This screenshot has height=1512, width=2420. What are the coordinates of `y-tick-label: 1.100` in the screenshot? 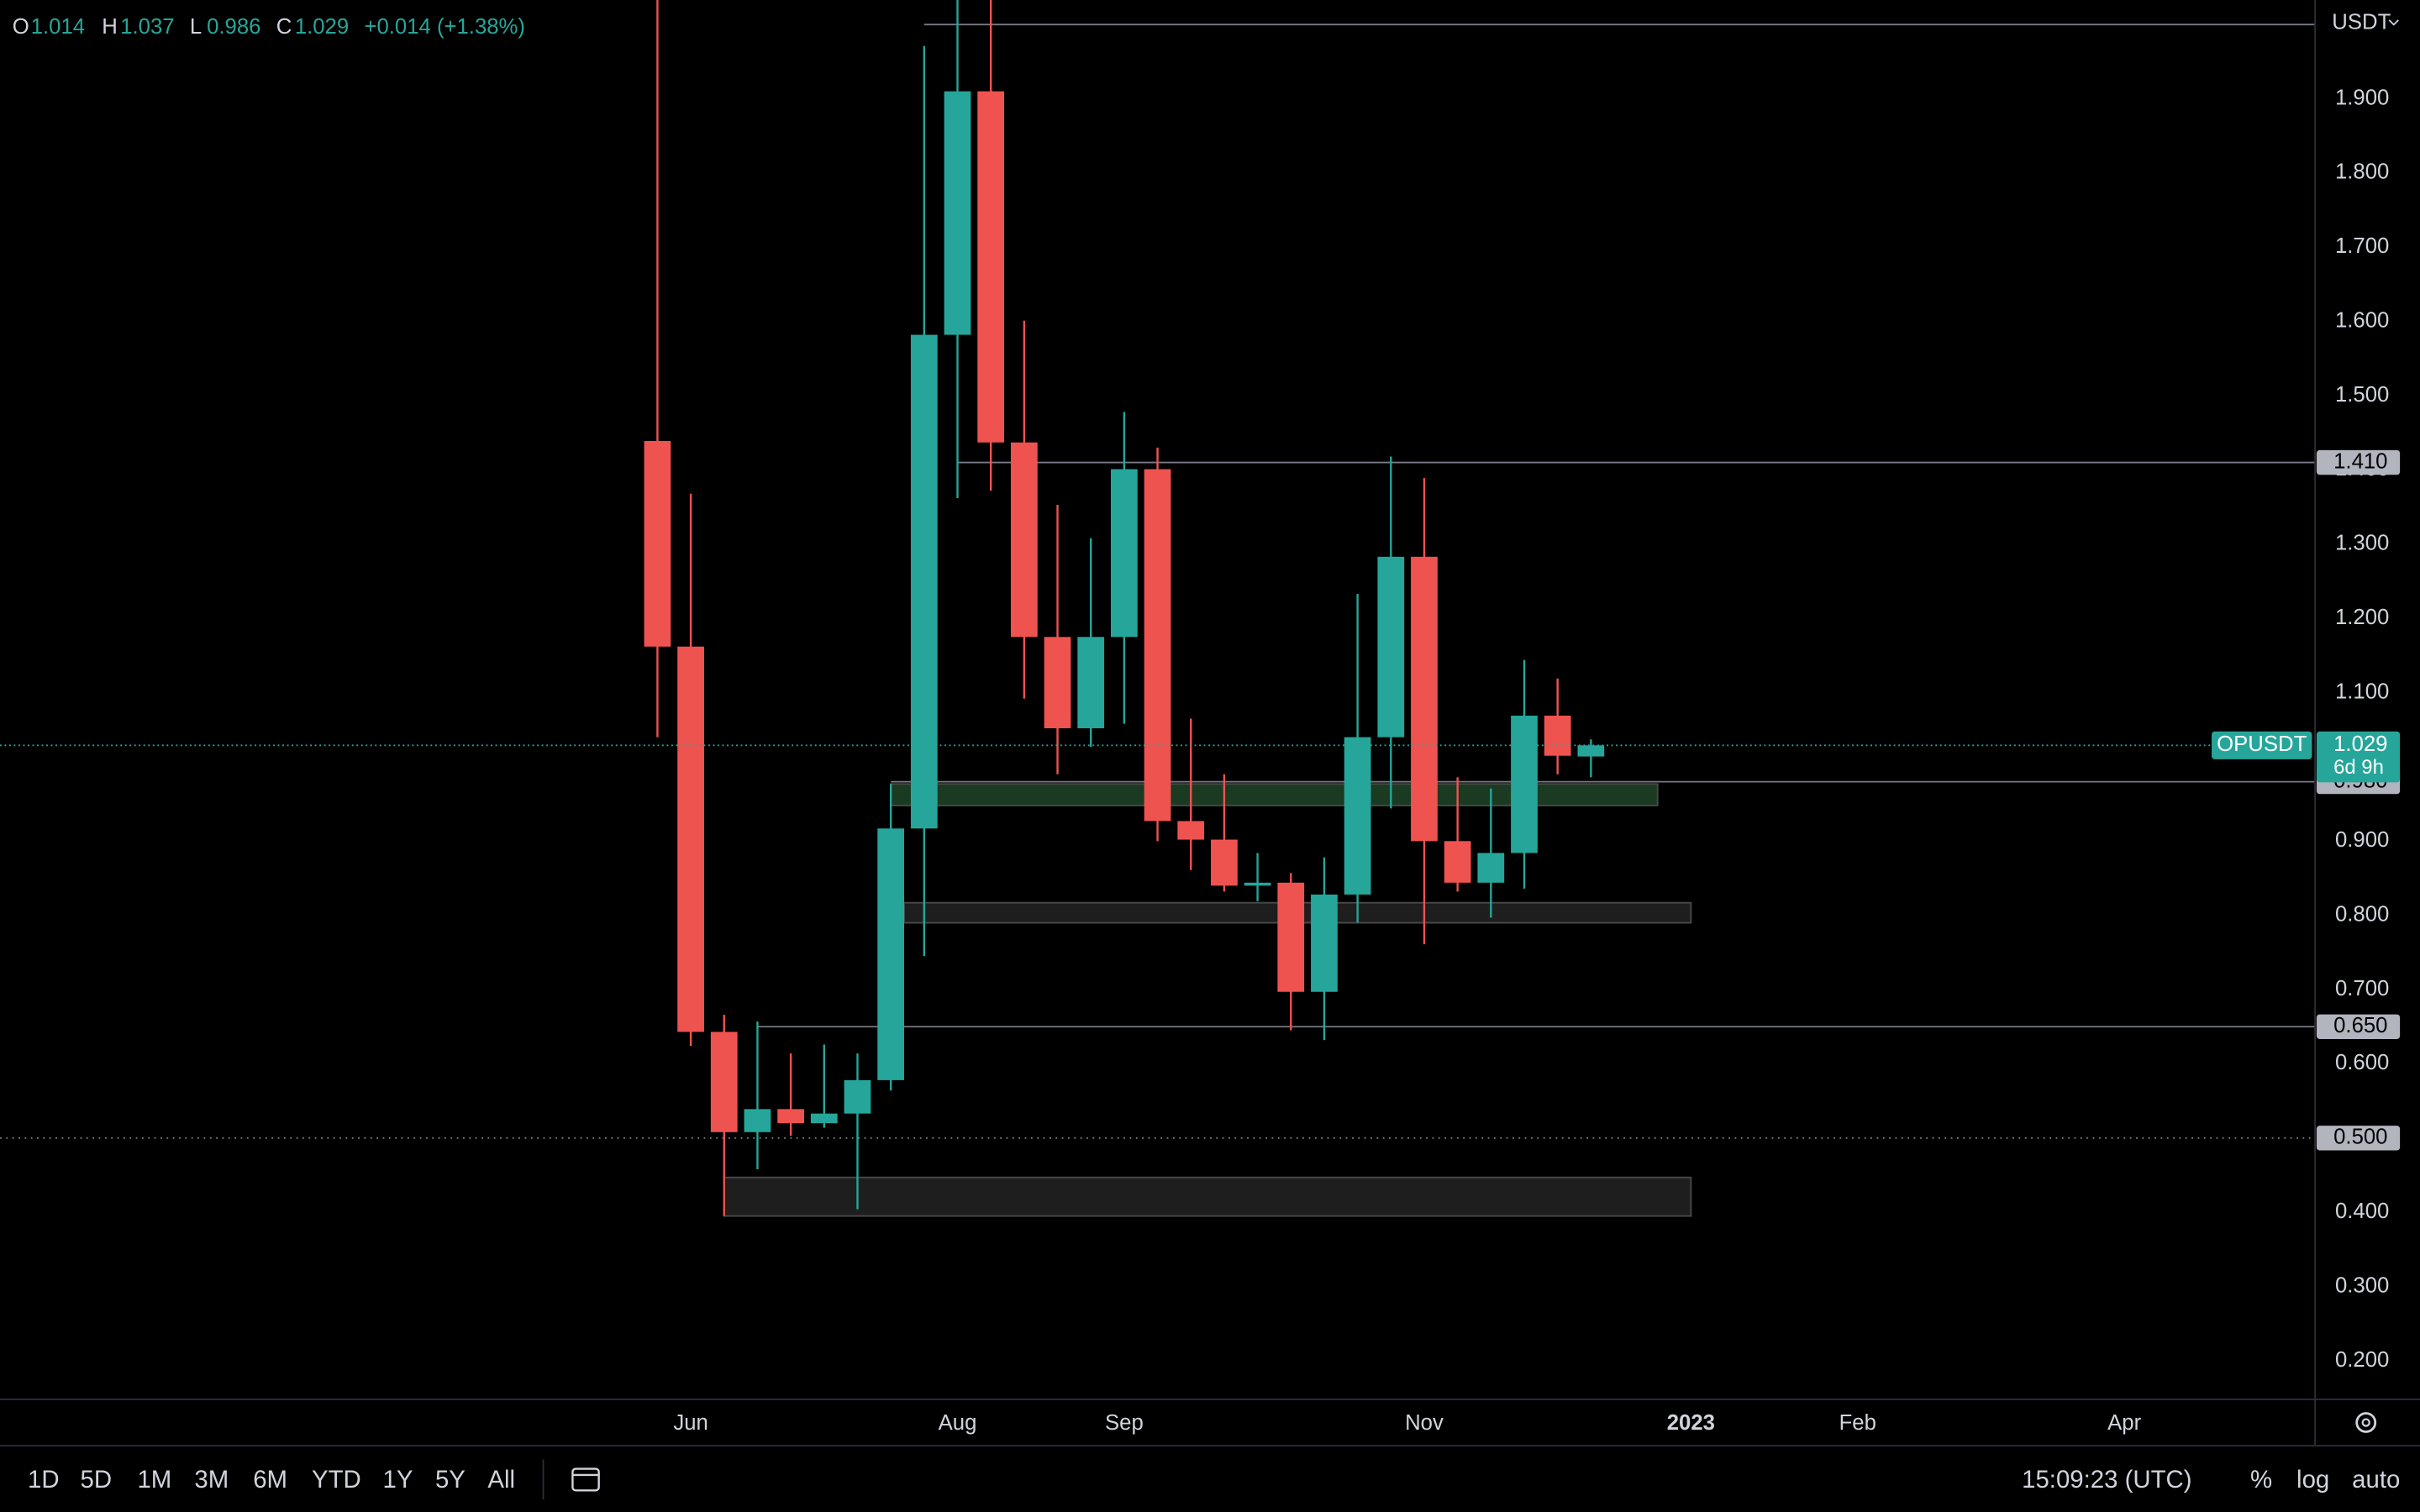 It's located at (2362, 691).